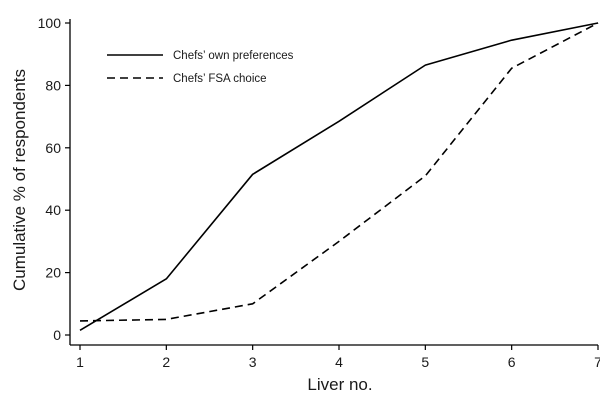 Image resolution: width=600 pixels, height=397 pixels. Describe the element at coordinates (425, 362) in the screenshot. I see `x-tick-label: 5` at that location.